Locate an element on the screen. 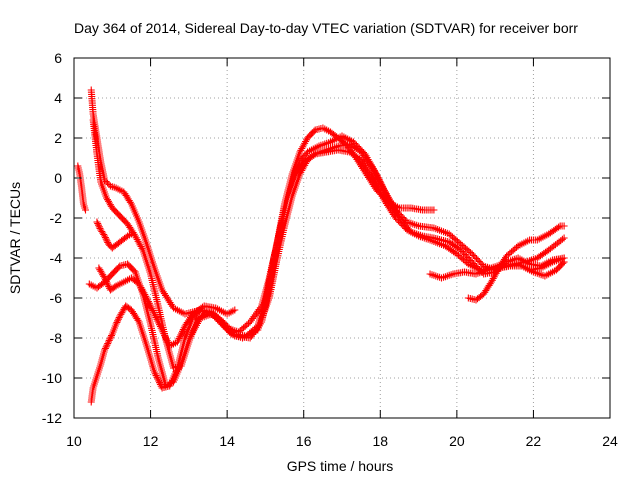 This screenshot has height=480, width=640. y-tick-label: 4 is located at coordinates (58, 98).